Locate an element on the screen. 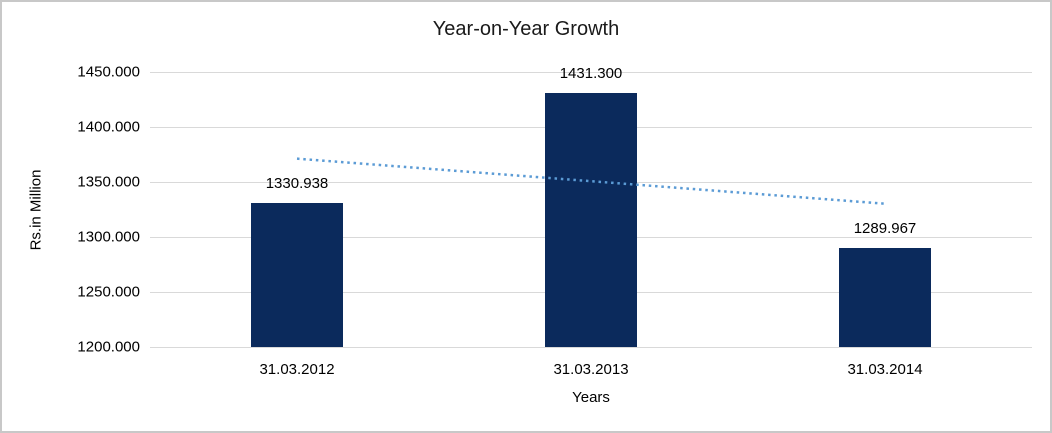 The image size is (1052, 433). x-category-label: 31.03.2013 is located at coordinates (591, 369).